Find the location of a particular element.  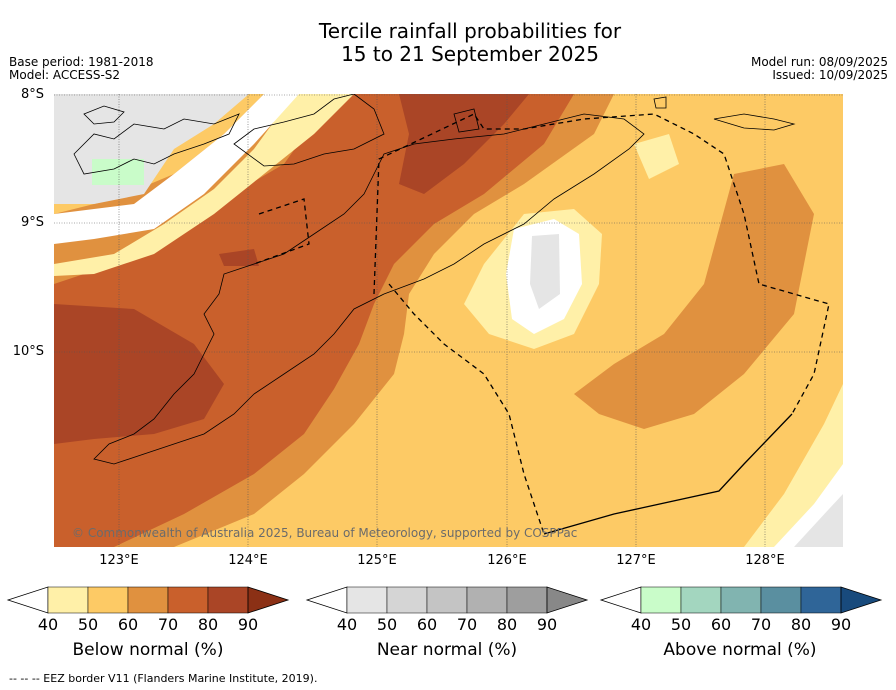

shade-below-90-west is located at coordinates (139, 374).